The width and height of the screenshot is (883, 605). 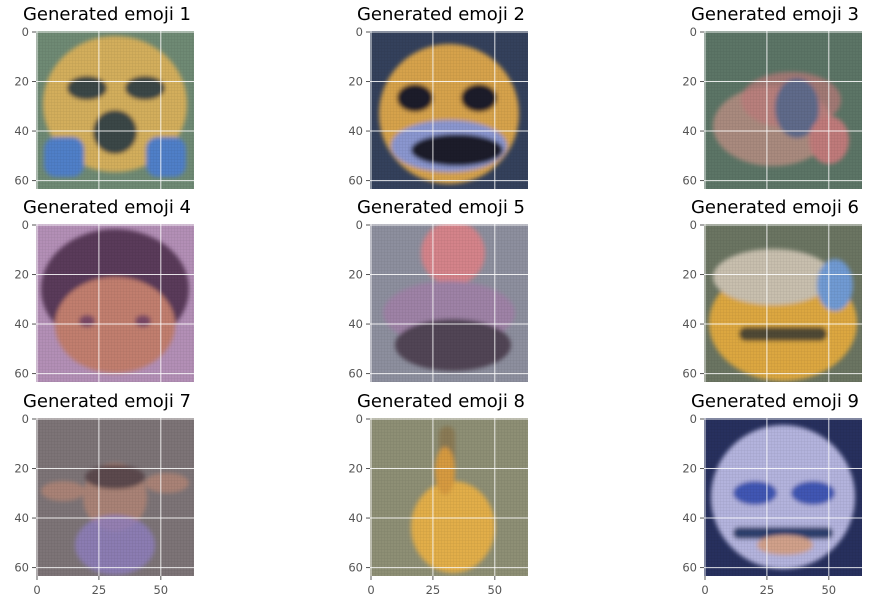 What do you see at coordinates (775, 14) in the screenshot?
I see `subplot-title: Generated emoji 3` at bounding box center [775, 14].